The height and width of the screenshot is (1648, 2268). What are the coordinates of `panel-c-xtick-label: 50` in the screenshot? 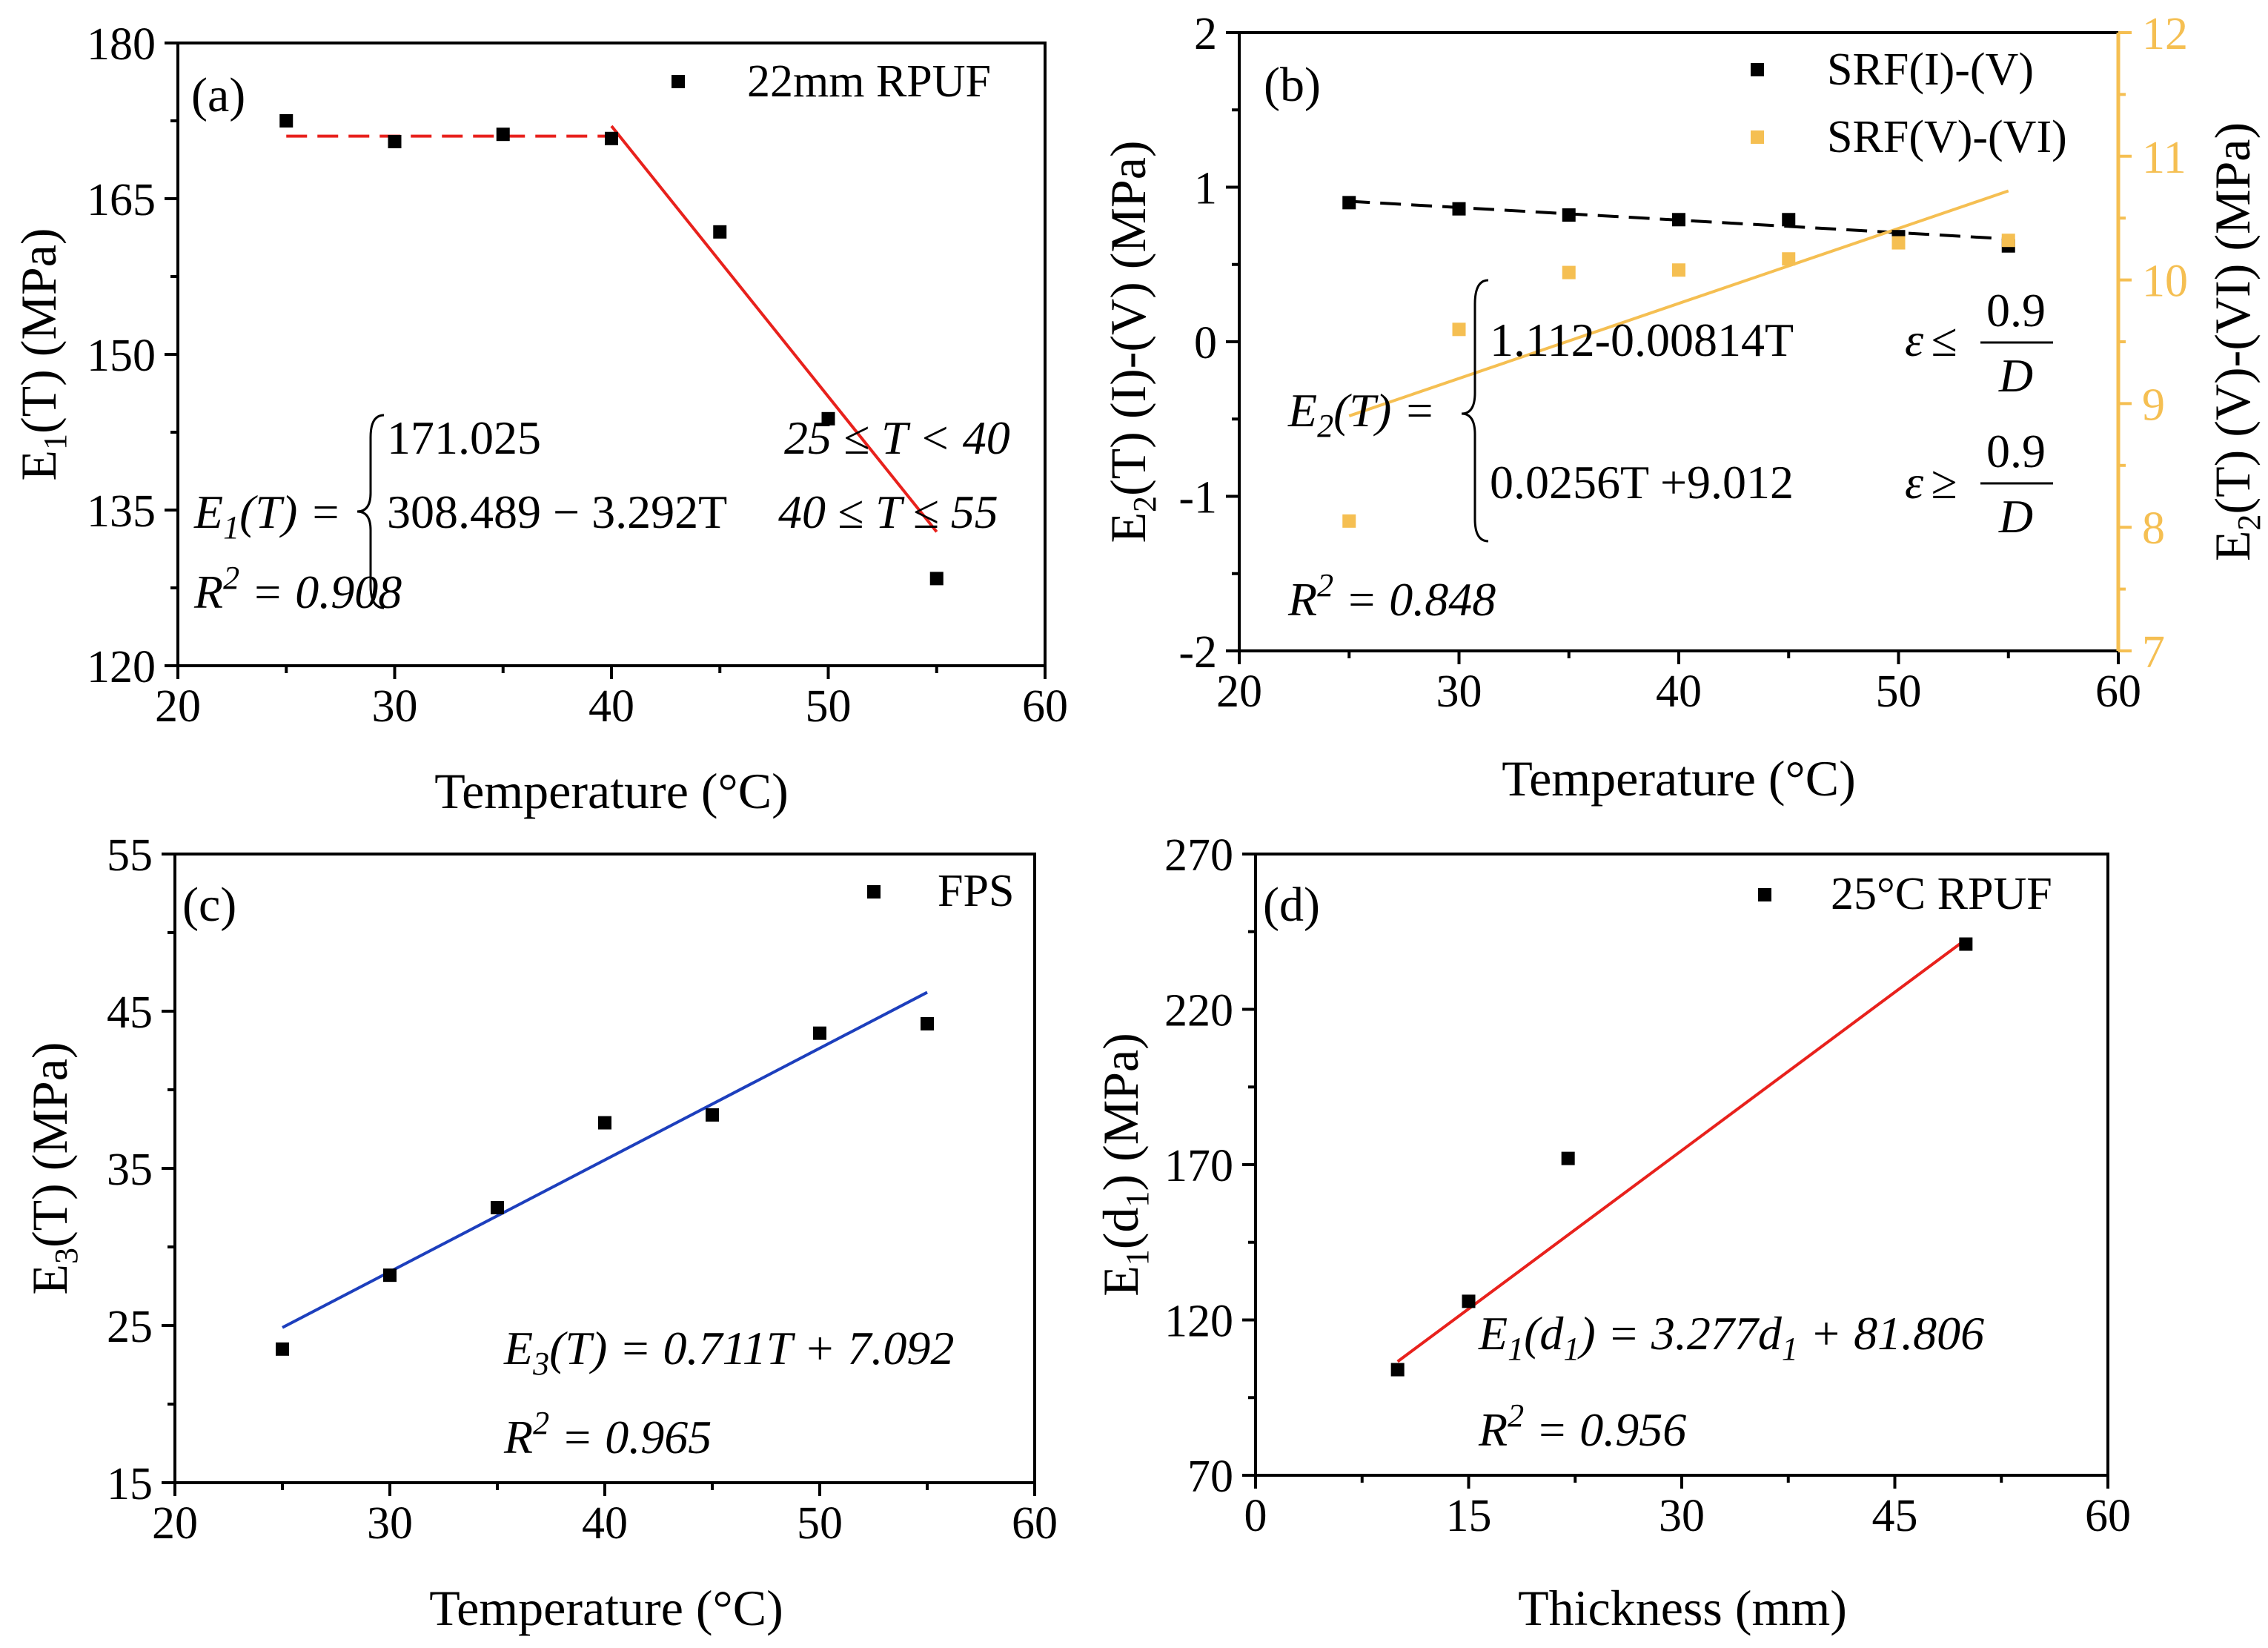 It's located at (820, 1523).